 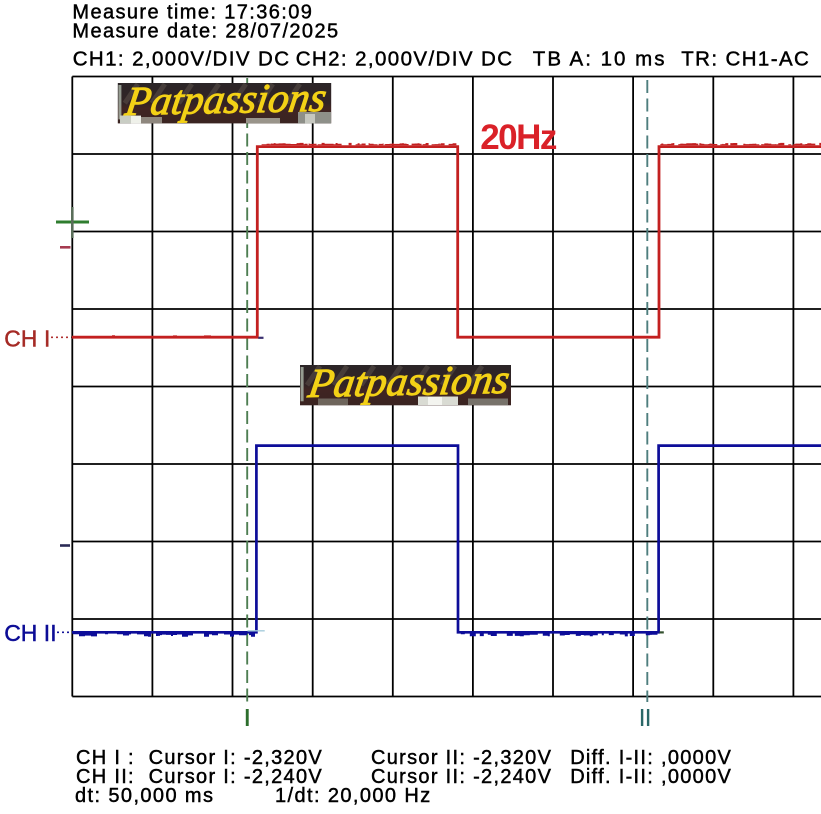 What do you see at coordinates (144, 796) in the screenshot?
I see `svg-text: dt: 50,000 ms` at bounding box center [144, 796].